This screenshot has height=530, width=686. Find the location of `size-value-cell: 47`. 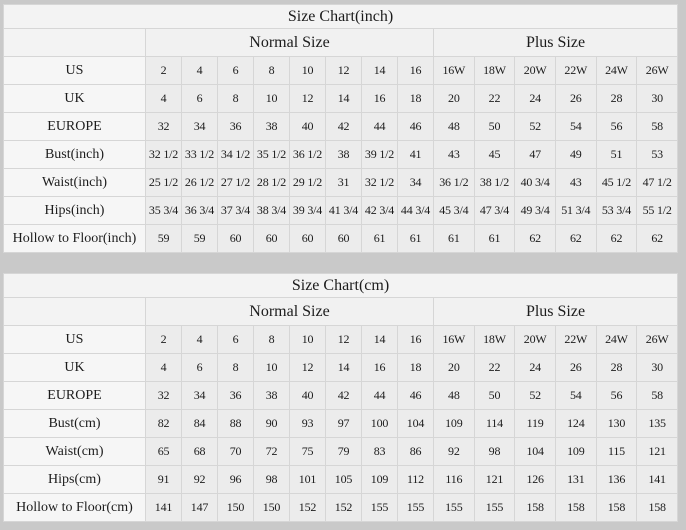

size-value-cell: 47 is located at coordinates (535, 154).